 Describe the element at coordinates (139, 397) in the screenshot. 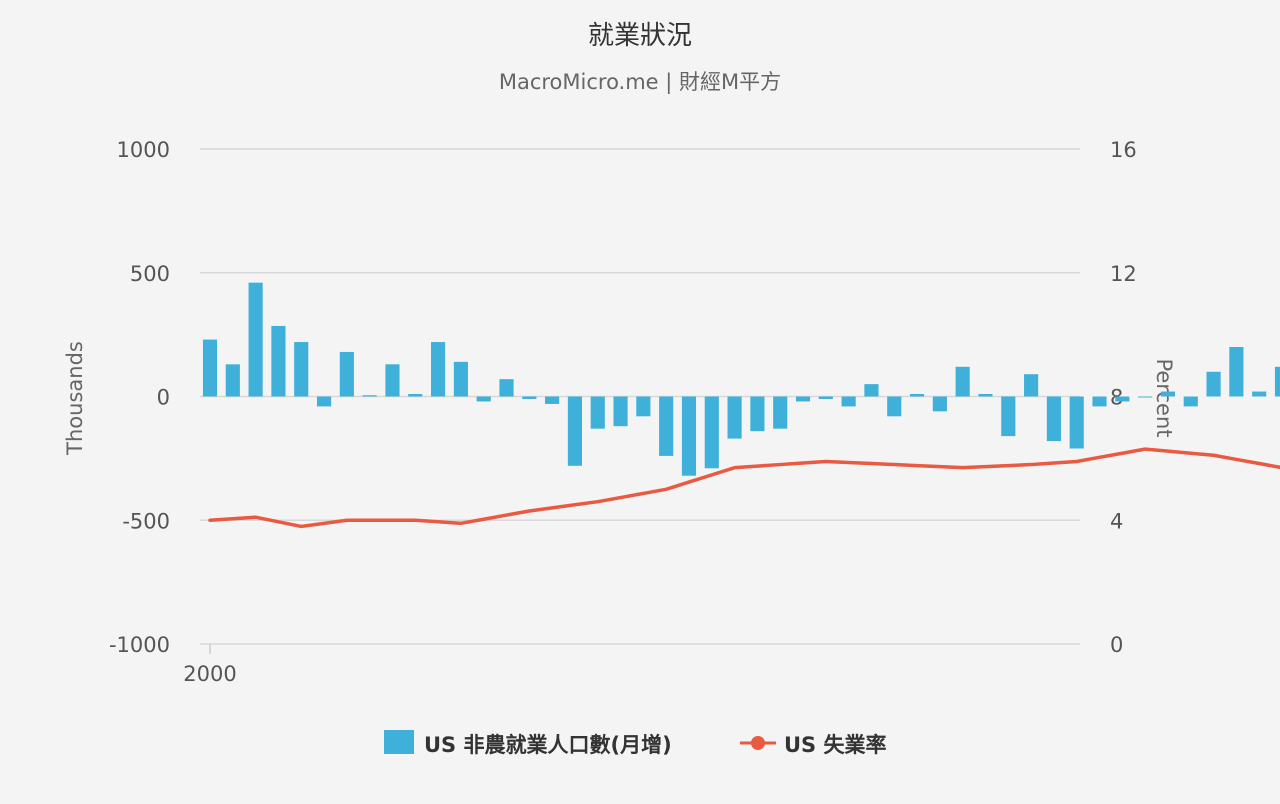

I see `left-axis-tick-labels: -1000 -500 0 500 1000` at that location.